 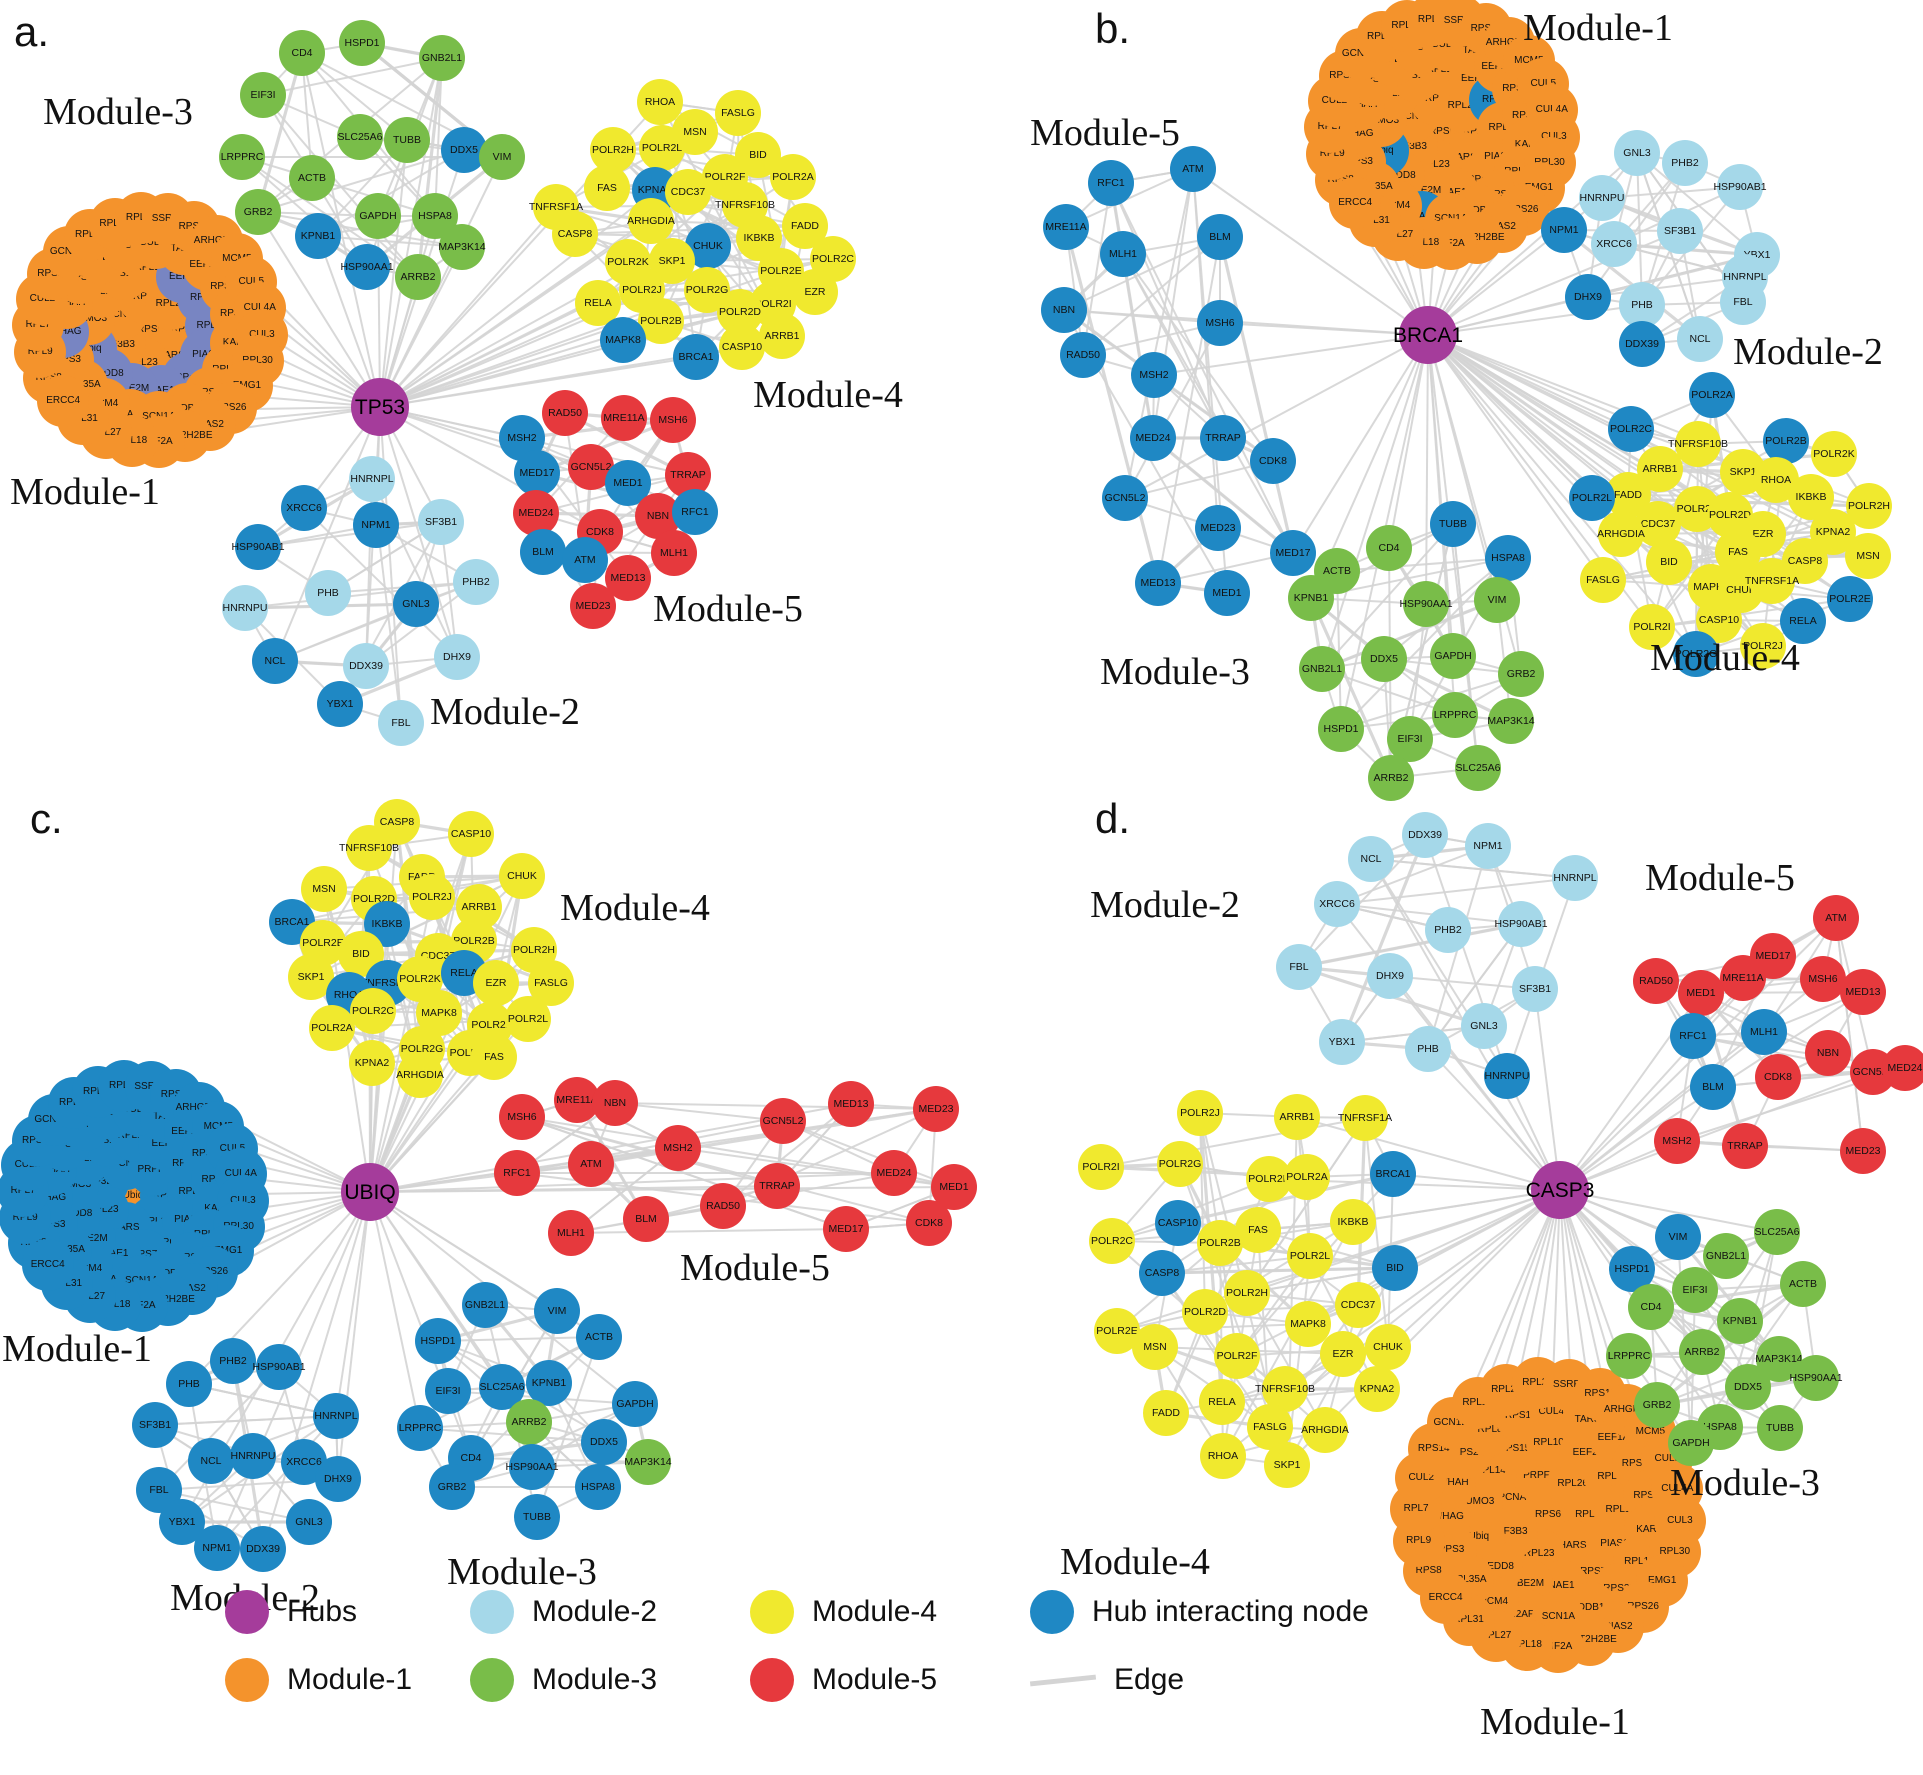 I want to click on node-d-BLM: BLM, so click(x=1713, y=1087).